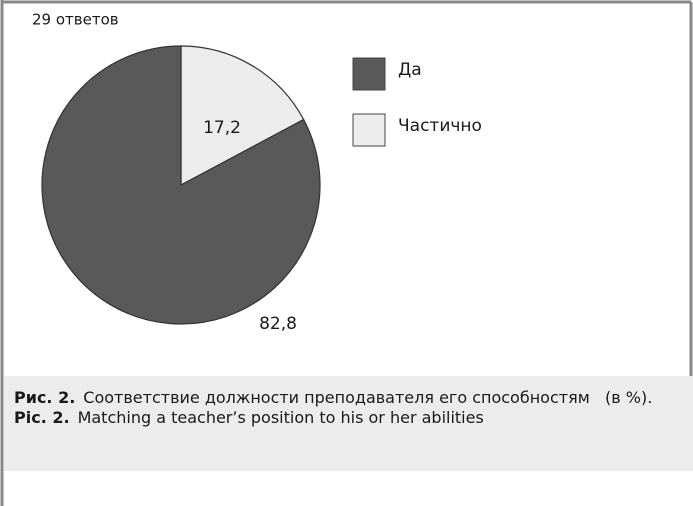  What do you see at coordinates (42, 417) in the screenshot?
I see `caption-label: Pic. 2.` at bounding box center [42, 417].